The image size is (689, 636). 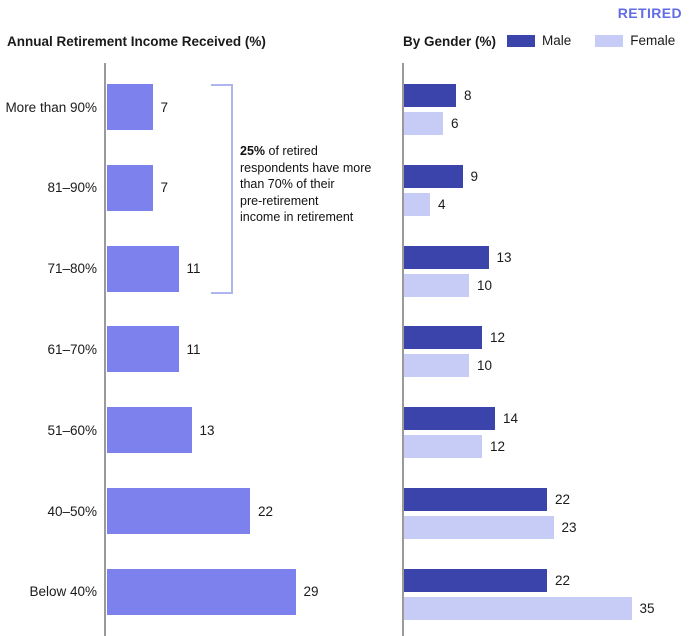 I want to click on male-value-label: 14, so click(x=511, y=419).